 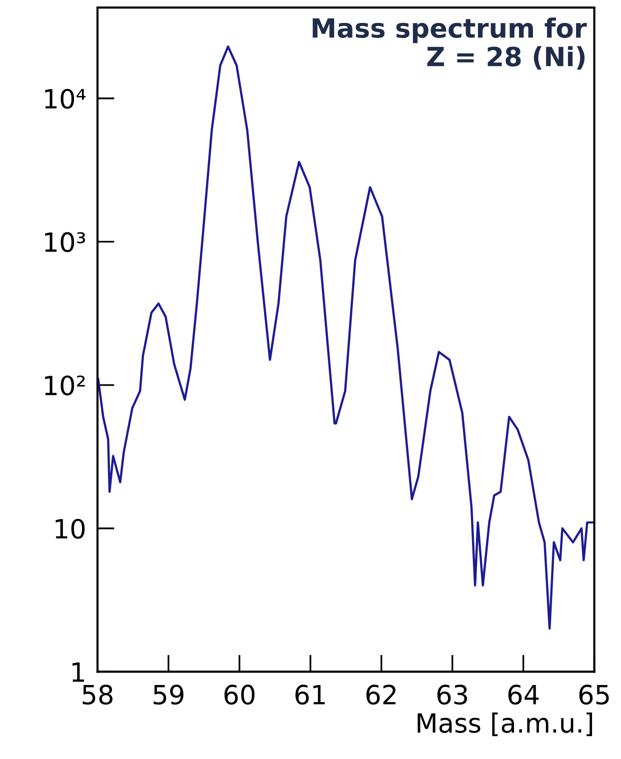 What do you see at coordinates (97, 694) in the screenshot?
I see `x-tick-label: 58` at bounding box center [97, 694].